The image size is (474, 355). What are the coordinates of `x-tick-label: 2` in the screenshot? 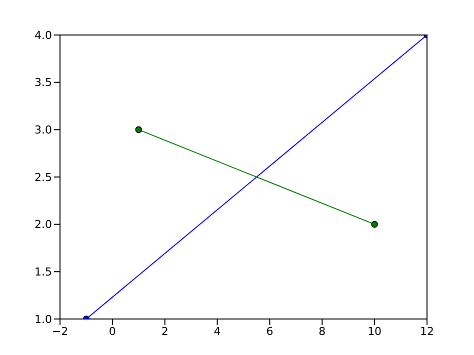 It's located at (164, 331).